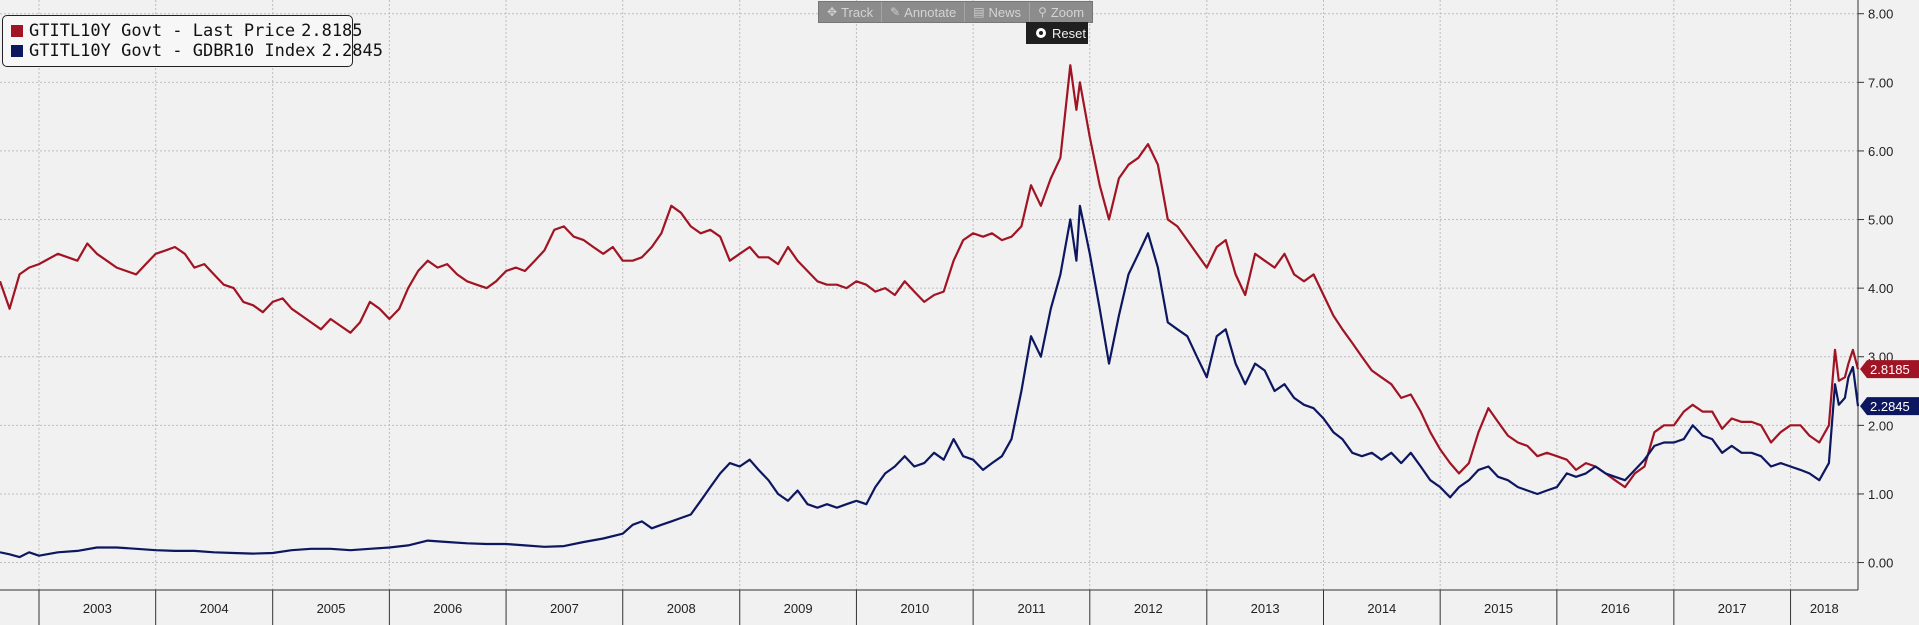 The image size is (1919, 625). What do you see at coordinates (17, 51) in the screenshot?
I see `legend-swatch-germany` at bounding box center [17, 51].